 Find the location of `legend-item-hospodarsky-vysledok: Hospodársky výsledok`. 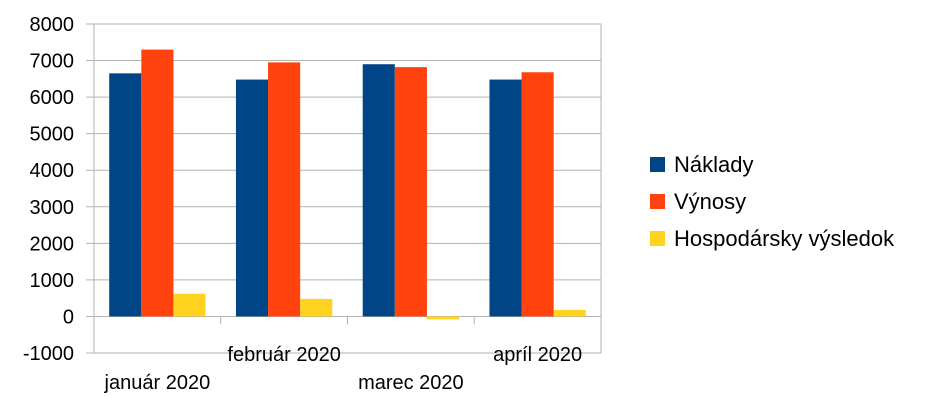

legend-item-hospodarsky-vysledok: Hospodársky výsledok is located at coordinates (772, 238).